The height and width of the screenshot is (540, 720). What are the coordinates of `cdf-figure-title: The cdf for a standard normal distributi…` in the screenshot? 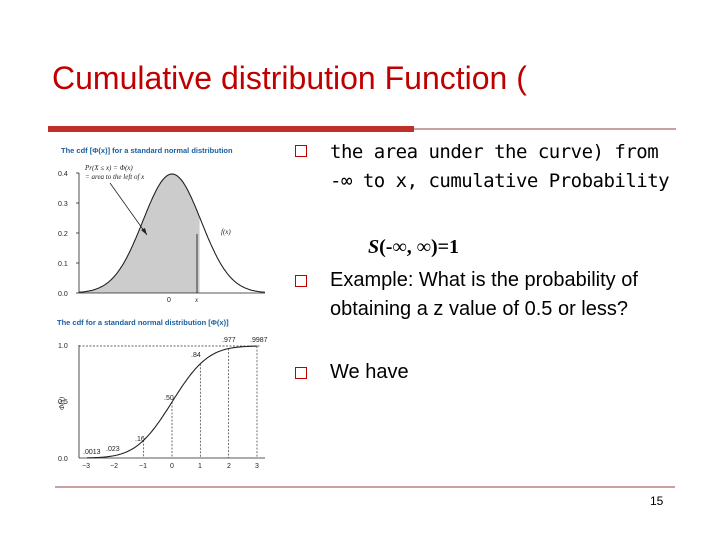 It's located at (143, 322).